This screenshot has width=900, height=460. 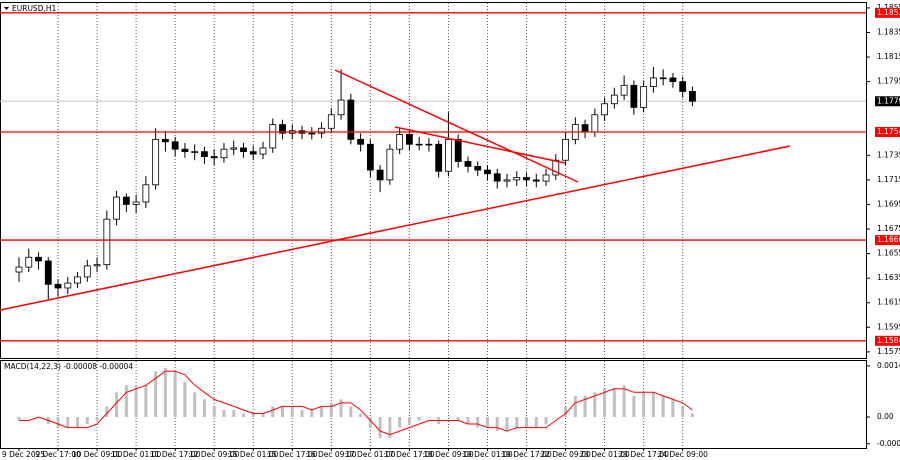 I want to click on y-tick-label: 0.00145, so click(x=888, y=365).